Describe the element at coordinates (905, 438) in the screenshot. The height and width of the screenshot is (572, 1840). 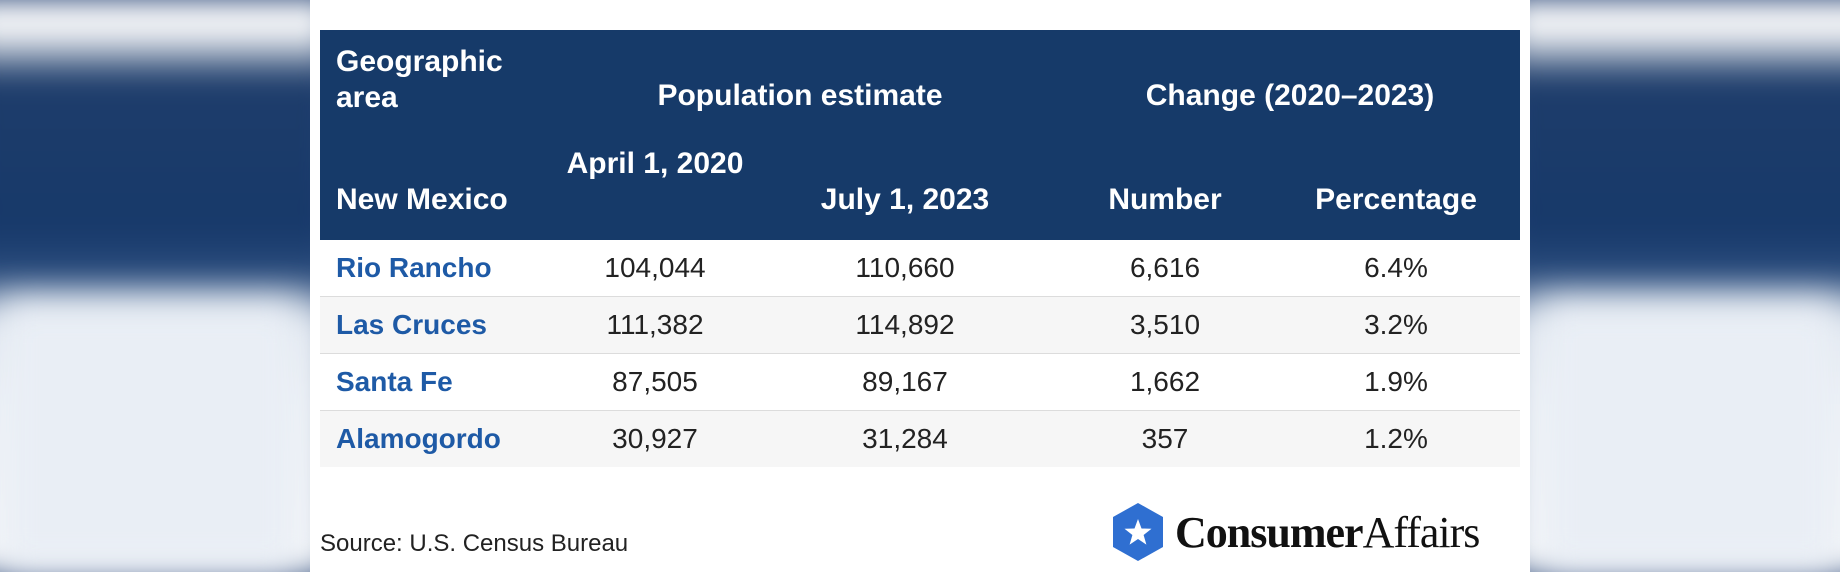
I see `cell-july-2023: 31,284` at that location.